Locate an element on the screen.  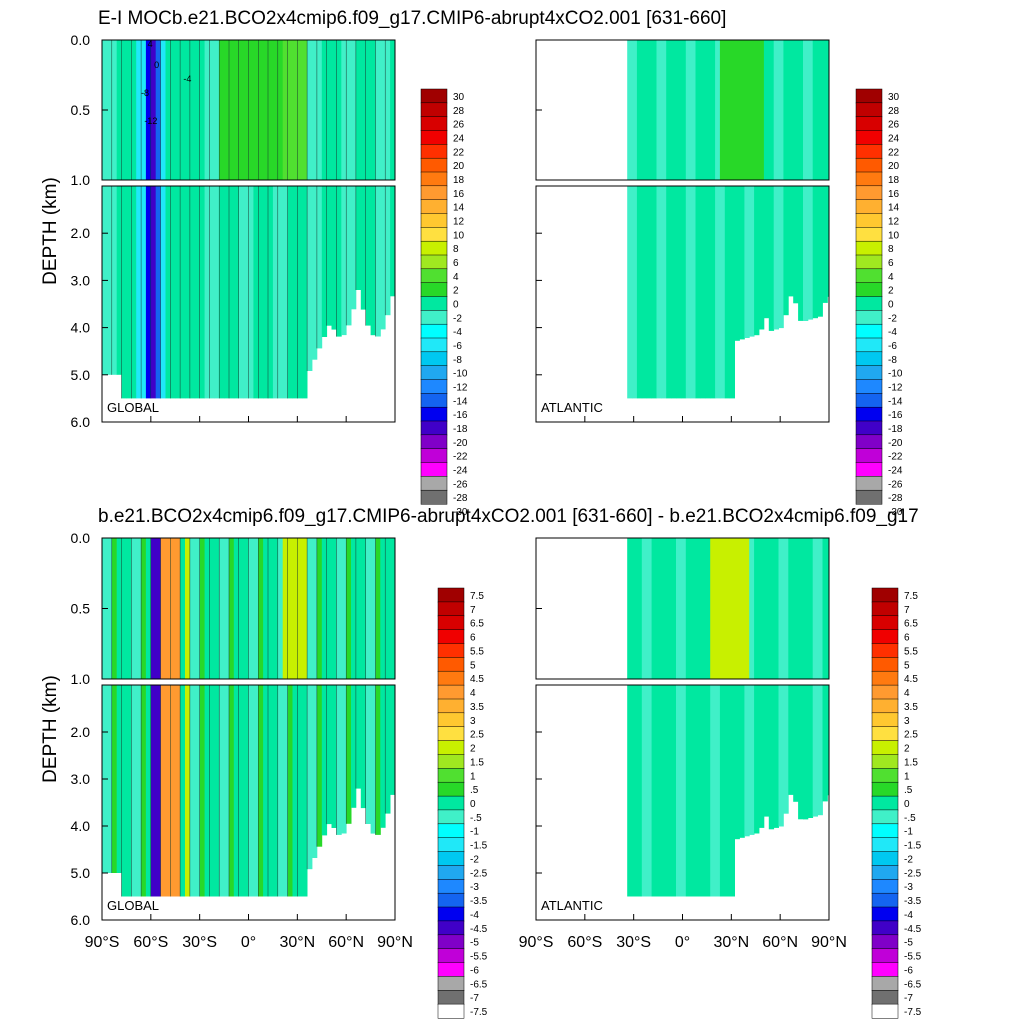
y-axis-label: DEPTH (km) is located at coordinates (50, 729).